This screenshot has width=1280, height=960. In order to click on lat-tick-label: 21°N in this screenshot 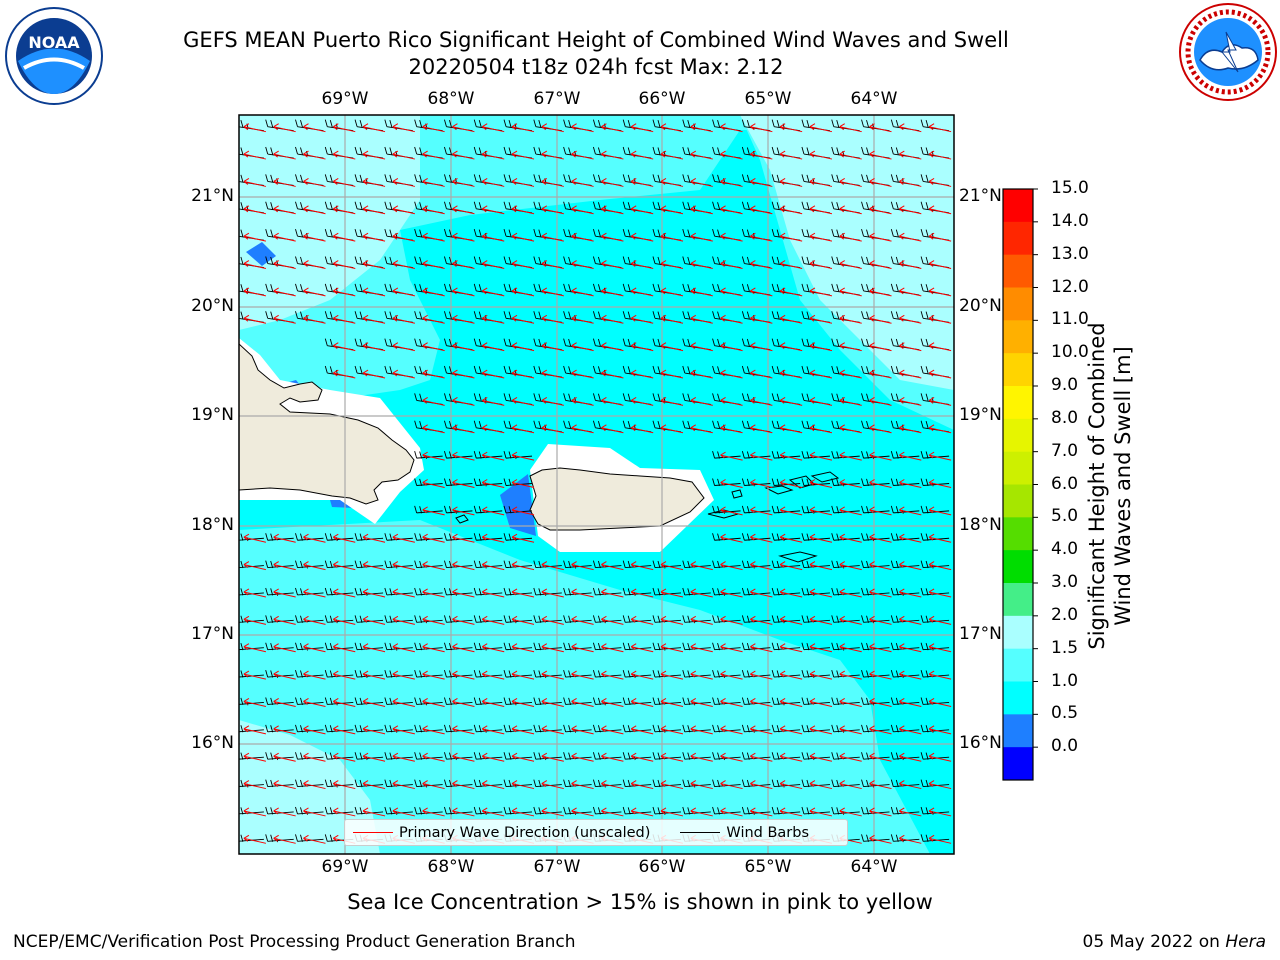, I will do `click(212, 196)`.